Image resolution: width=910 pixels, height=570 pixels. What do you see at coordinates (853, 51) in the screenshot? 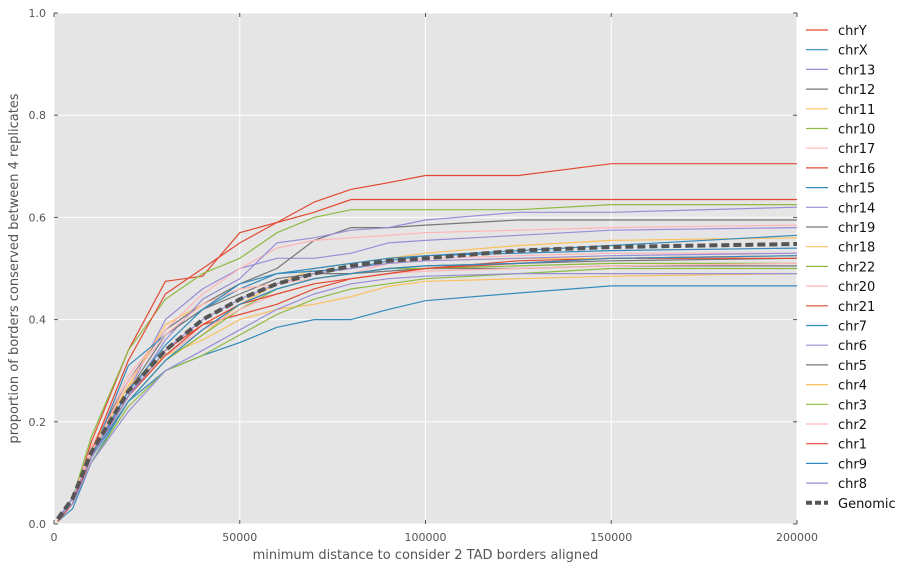
I see `legend-entry: chrX` at bounding box center [853, 51].